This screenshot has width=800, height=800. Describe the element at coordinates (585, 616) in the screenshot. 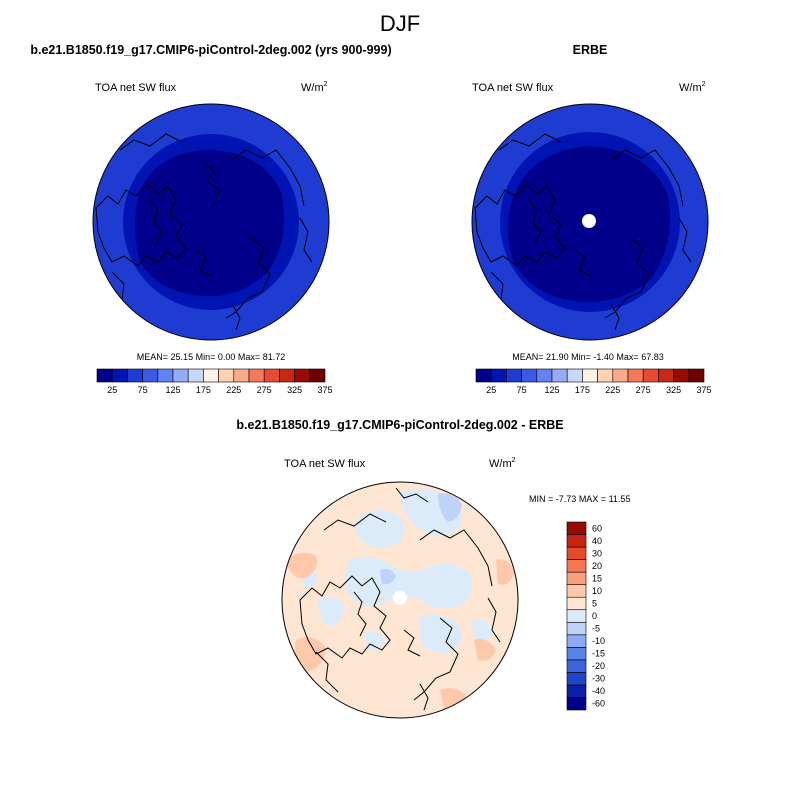

I see `colorbar: -60 -40 -30 -20 -15 -10 -5 0 5 10 15 20 30 40 60` at that location.